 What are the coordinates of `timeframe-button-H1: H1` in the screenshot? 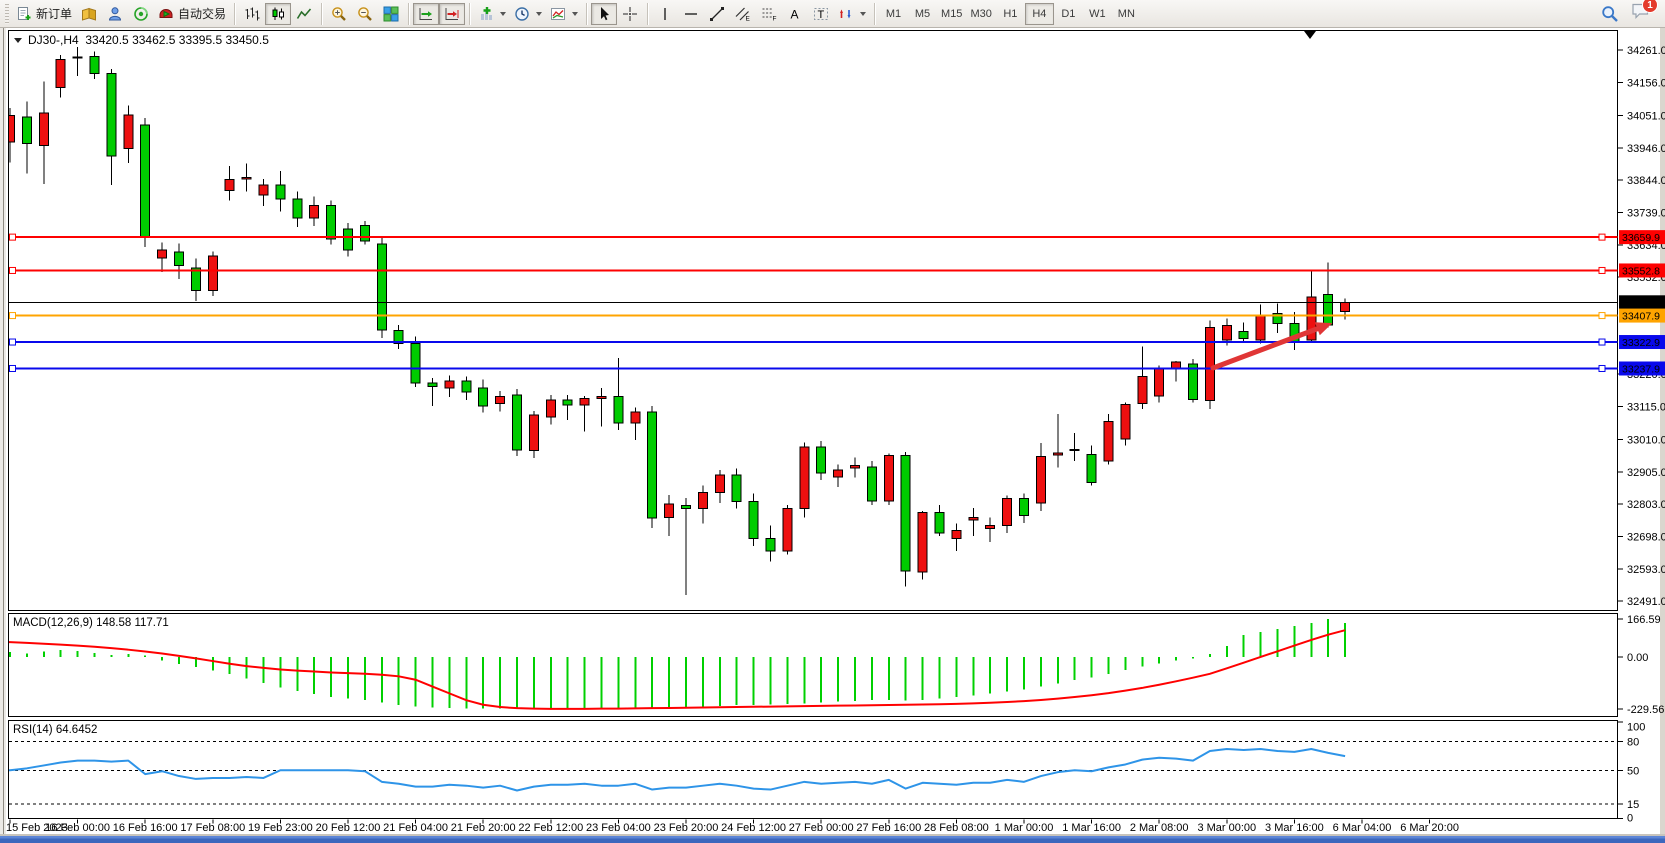 It's located at (1010, 14).